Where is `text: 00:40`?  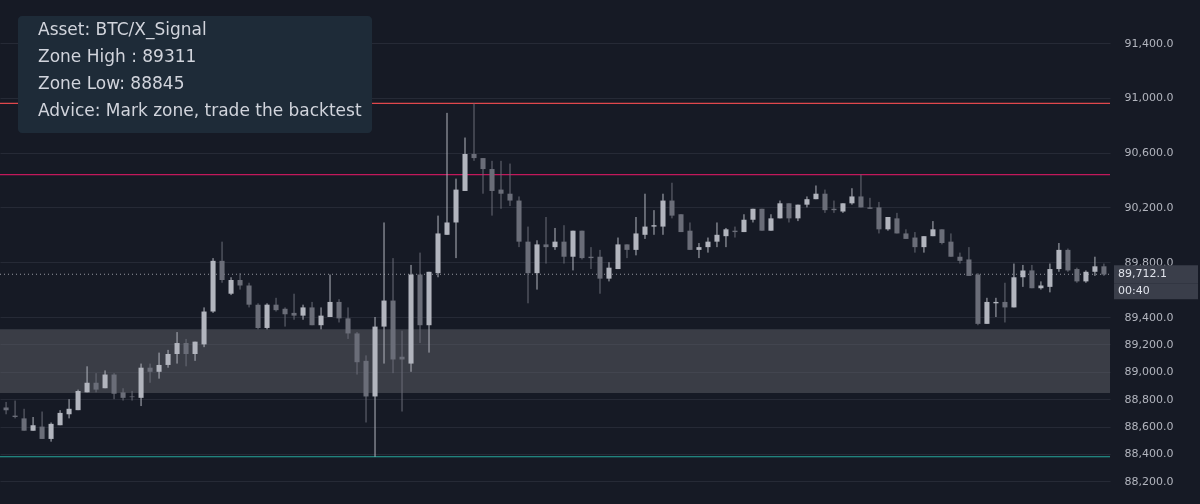 text: 00:40 is located at coordinates (1134, 291).